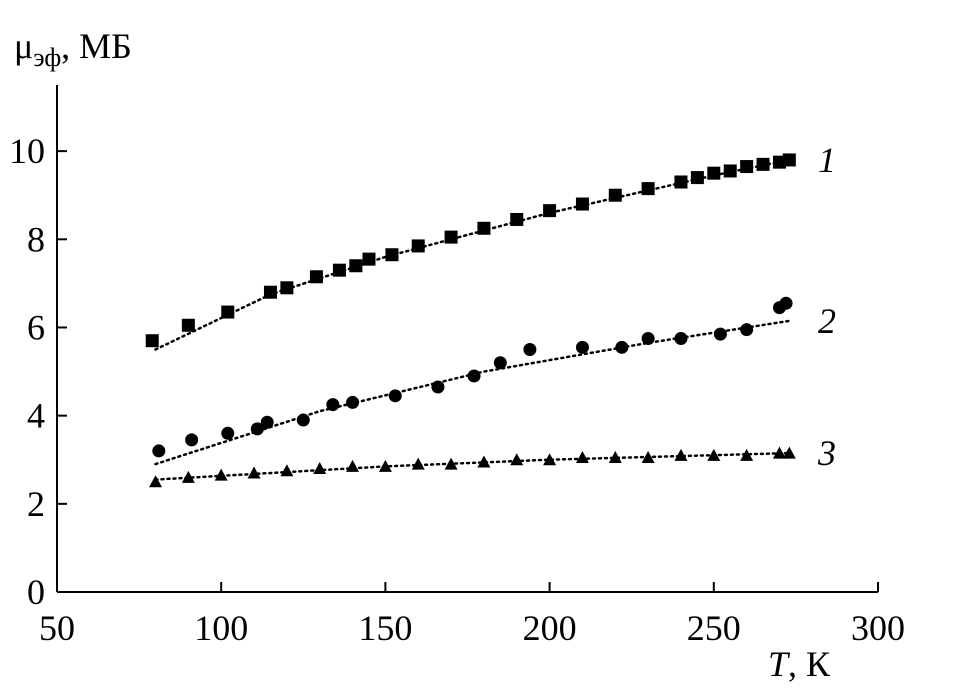 The width and height of the screenshot is (980, 700). What do you see at coordinates (714, 628) in the screenshot?
I see `x-tick-label-4: 250` at bounding box center [714, 628].